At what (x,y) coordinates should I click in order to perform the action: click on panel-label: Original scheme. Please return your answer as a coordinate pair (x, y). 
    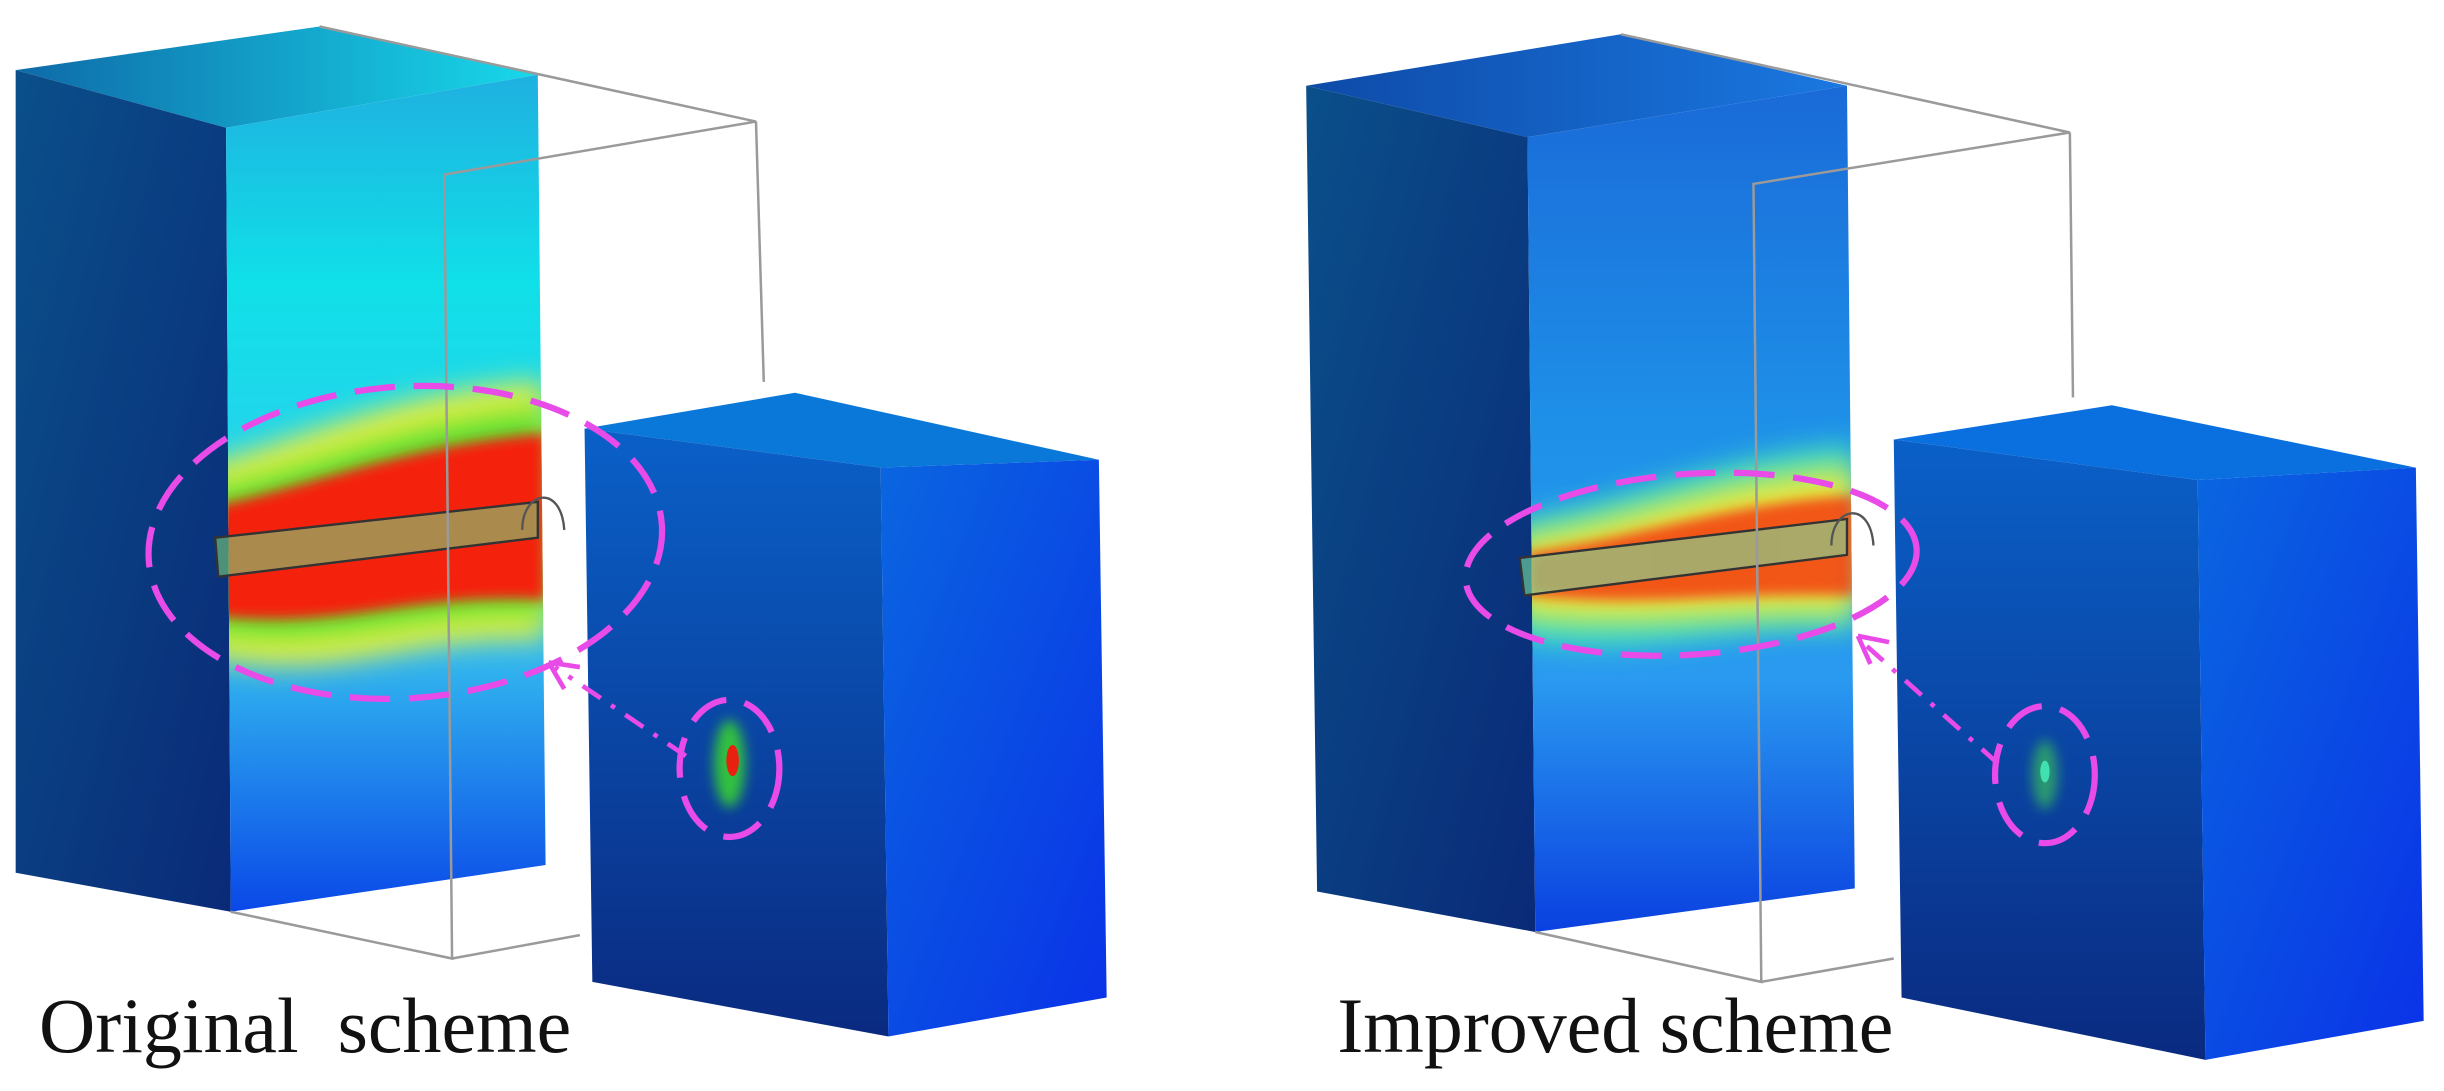
    Looking at the image, I should click on (305, 1026).